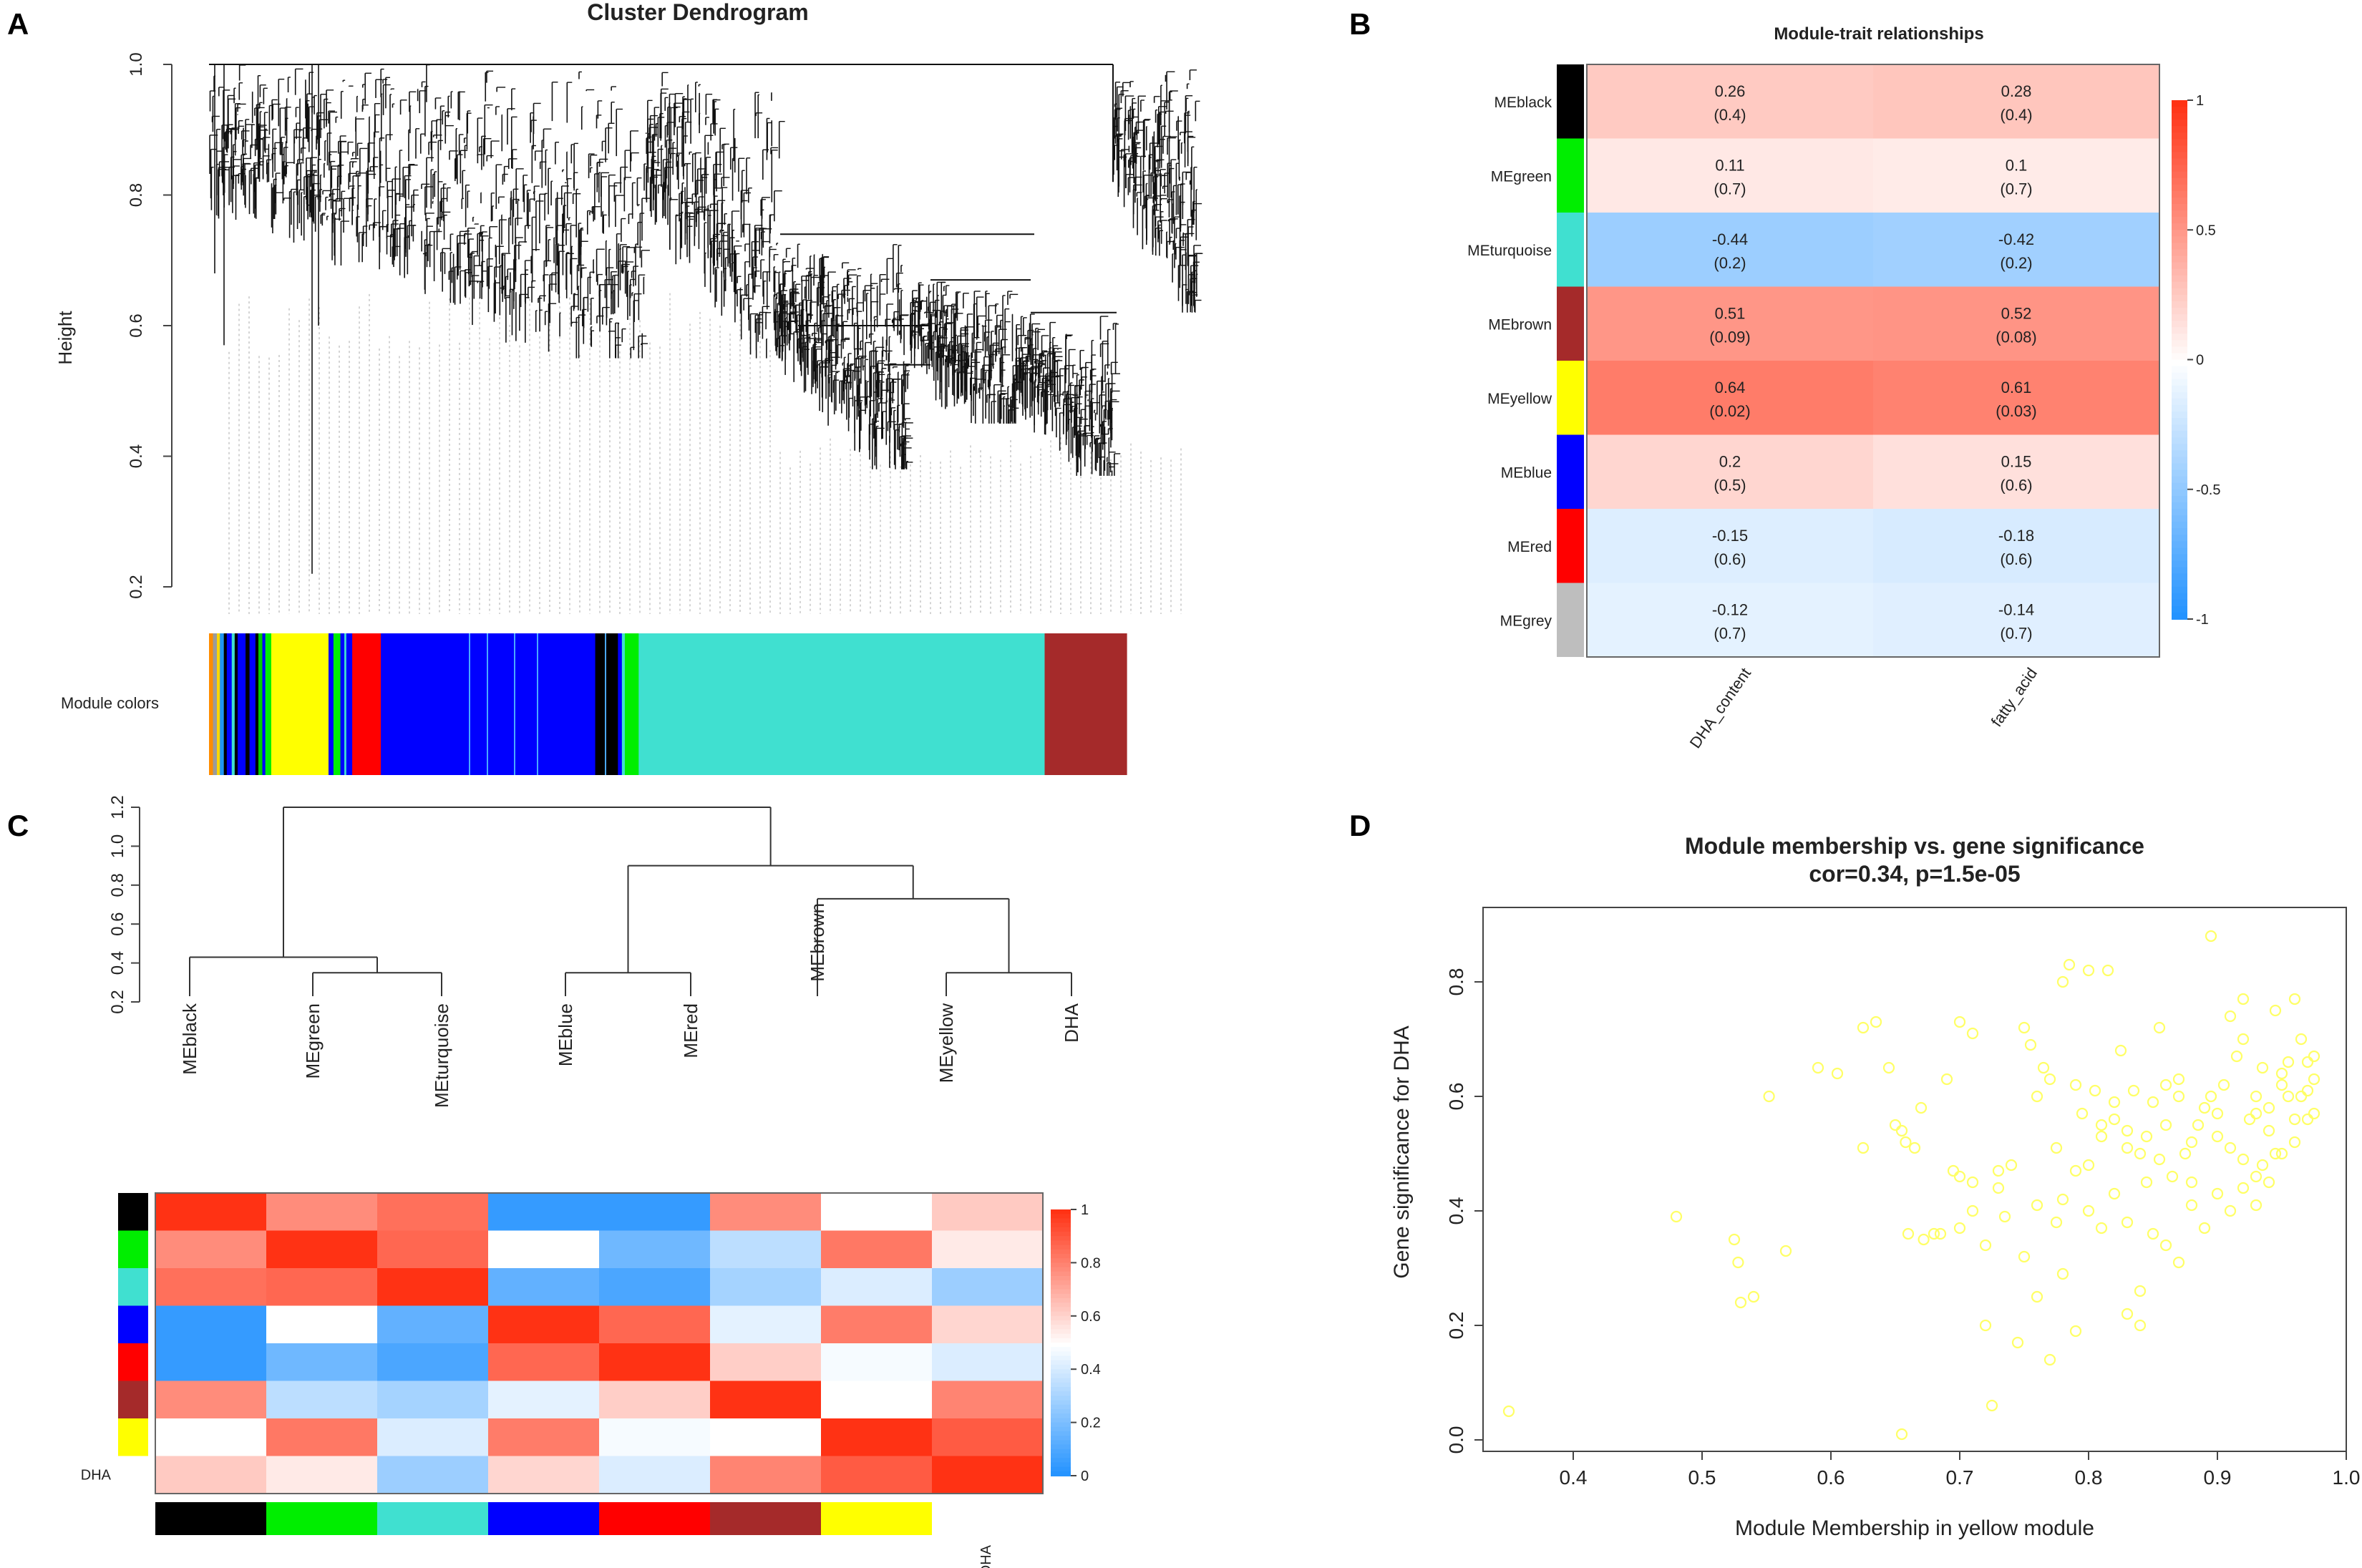 The height and width of the screenshot is (1568, 2362). I want to click on panel-b-cell-pvalue: (0.08), so click(2016, 337).